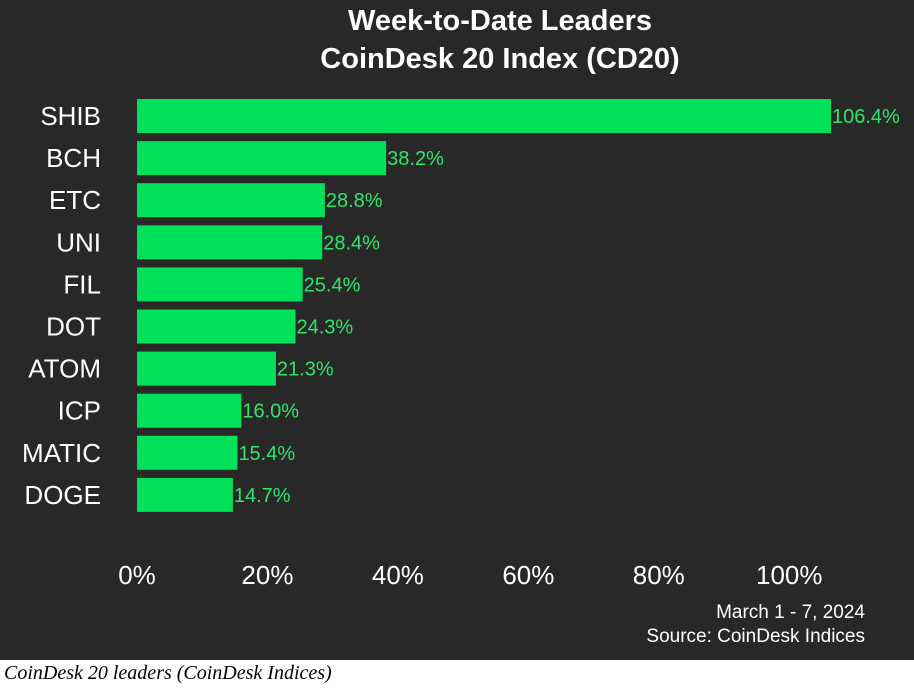 The width and height of the screenshot is (914, 689). What do you see at coordinates (354, 201) in the screenshot?
I see `value-label: 28.8%` at bounding box center [354, 201].